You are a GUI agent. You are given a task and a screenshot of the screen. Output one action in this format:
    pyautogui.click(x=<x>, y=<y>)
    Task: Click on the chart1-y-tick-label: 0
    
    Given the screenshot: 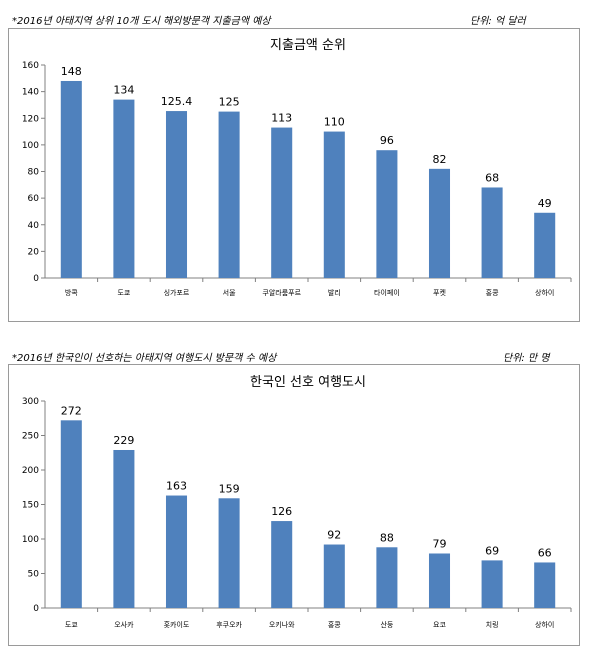 What is the action you would take?
    pyautogui.click(x=36, y=279)
    